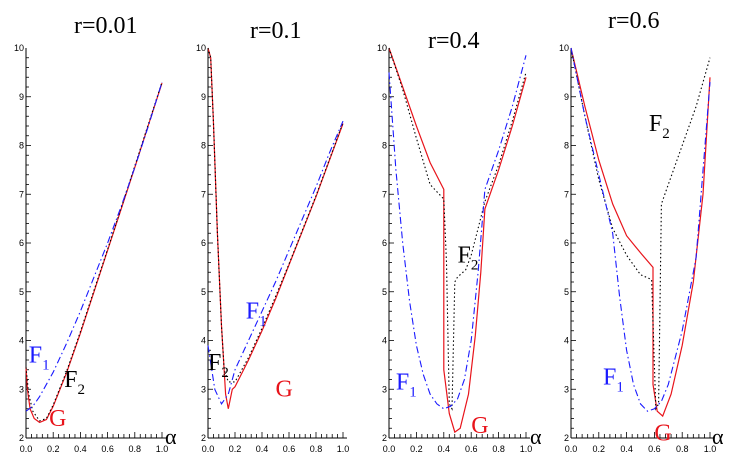  Describe the element at coordinates (454, 41) in the screenshot. I see `panel-title: r=0.4` at that location.